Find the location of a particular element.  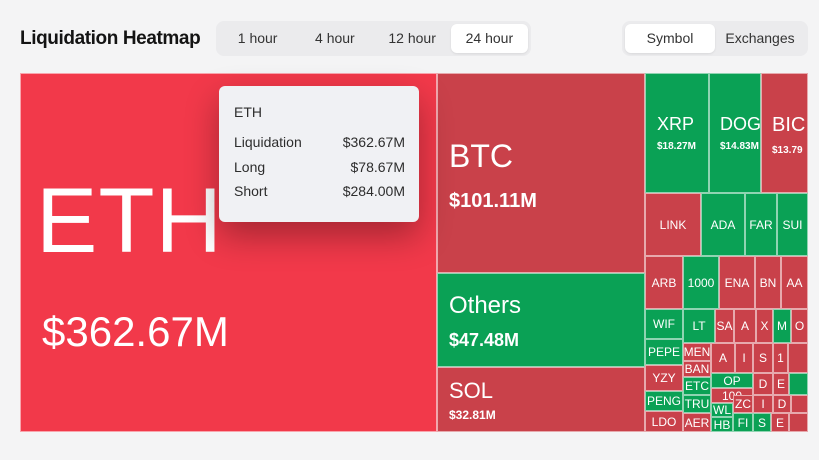

tile-symbol: BIC is located at coordinates (789, 125).